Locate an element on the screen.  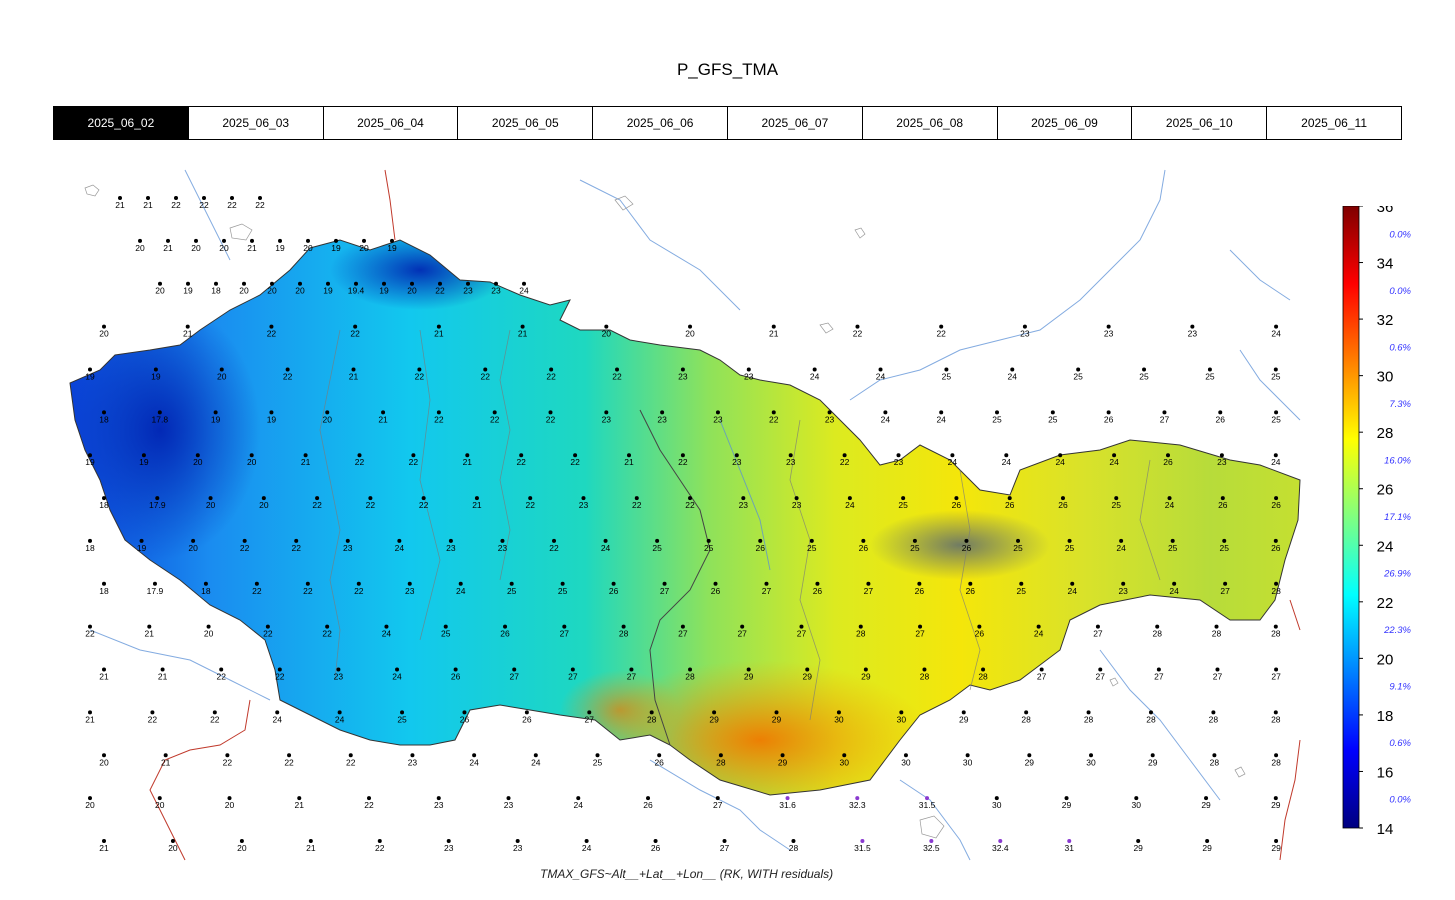
date-tab-2025_06_03: 2025_06_03 is located at coordinates (256, 123).